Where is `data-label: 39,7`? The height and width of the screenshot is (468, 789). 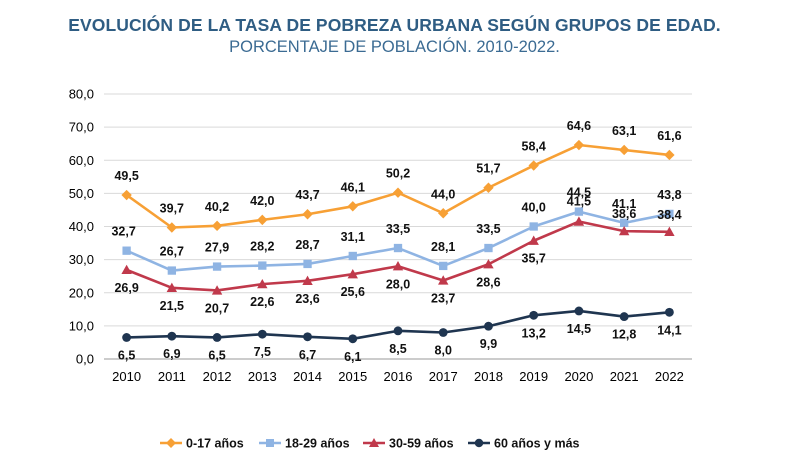
data-label: 39,7 is located at coordinates (172, 208).